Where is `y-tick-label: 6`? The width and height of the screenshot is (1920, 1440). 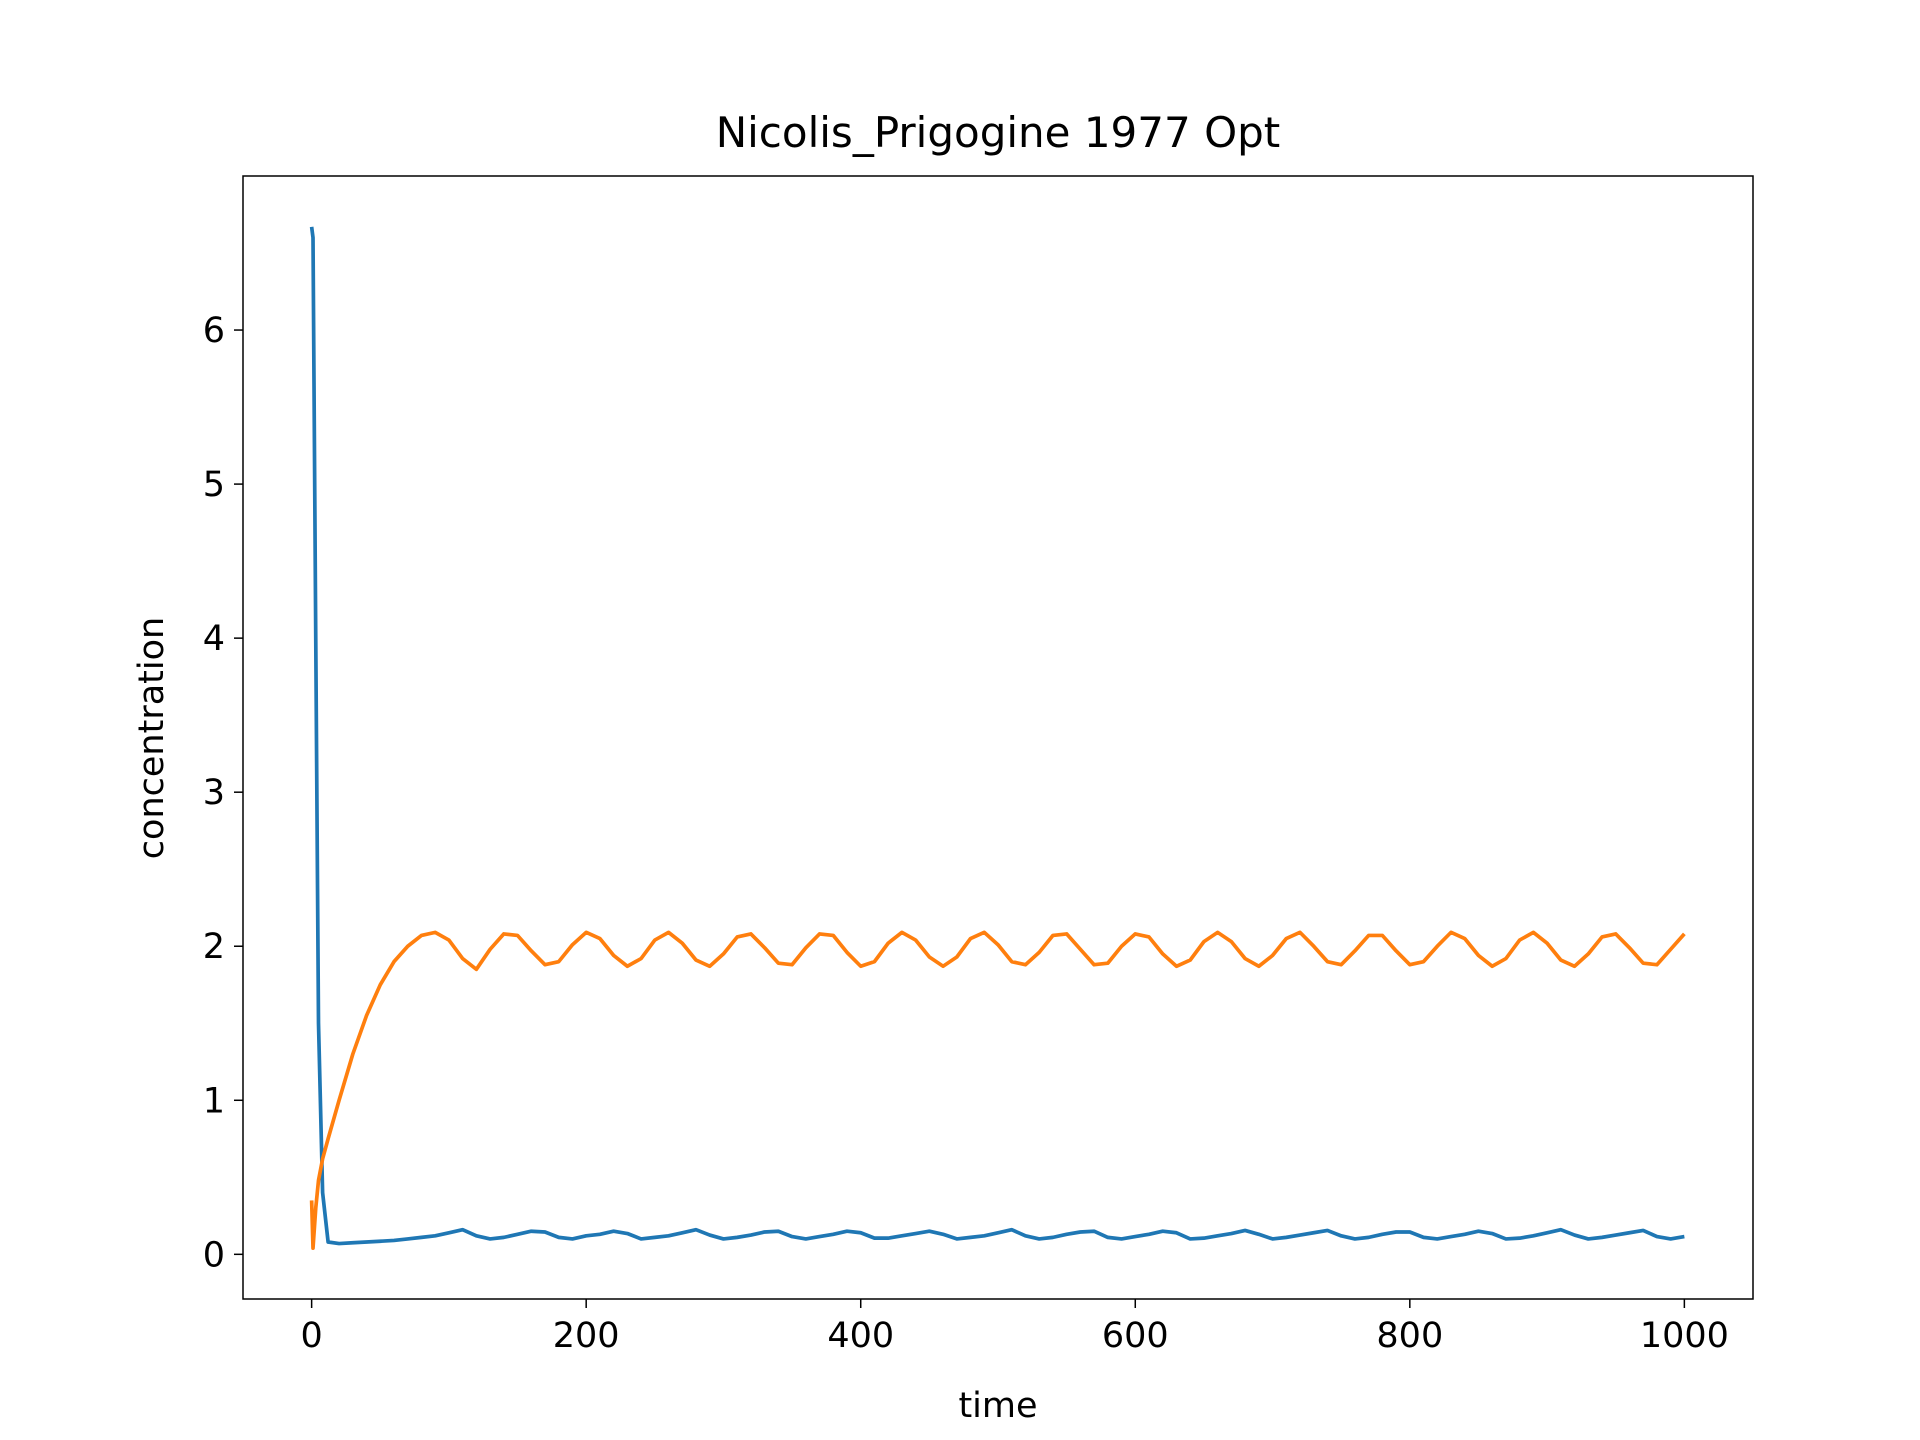
y-tick-label: 6 is located at coordinates (214, 331).